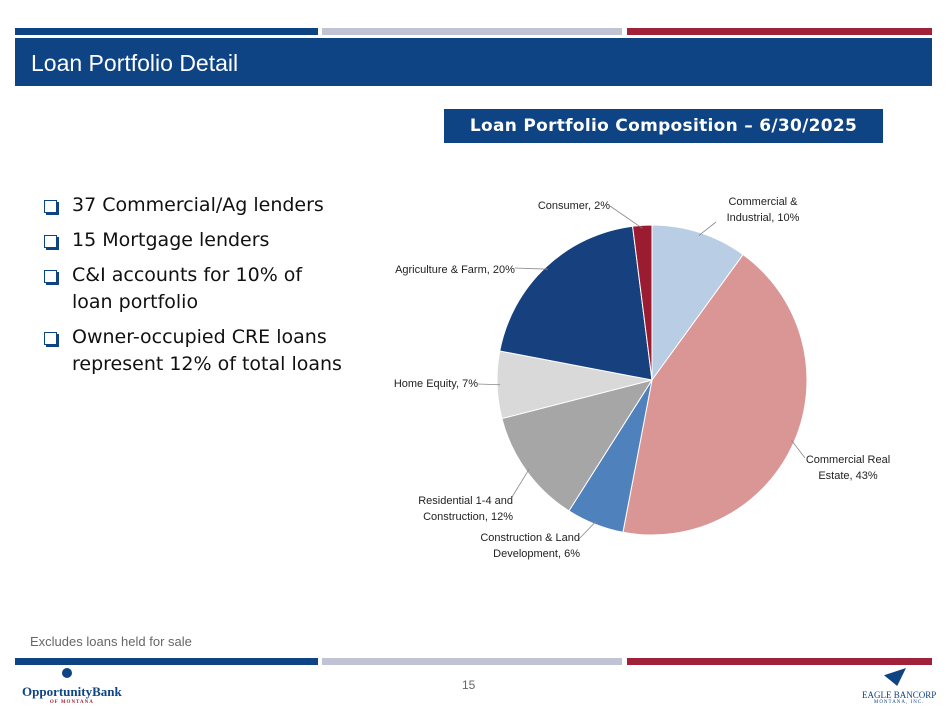 Image resolution: width=947 pixels, height=710 pixels. What do you see at coordinates (470, 384) in the screenshot?
I see `value-label: 7%` at bounding box center [470, 384].